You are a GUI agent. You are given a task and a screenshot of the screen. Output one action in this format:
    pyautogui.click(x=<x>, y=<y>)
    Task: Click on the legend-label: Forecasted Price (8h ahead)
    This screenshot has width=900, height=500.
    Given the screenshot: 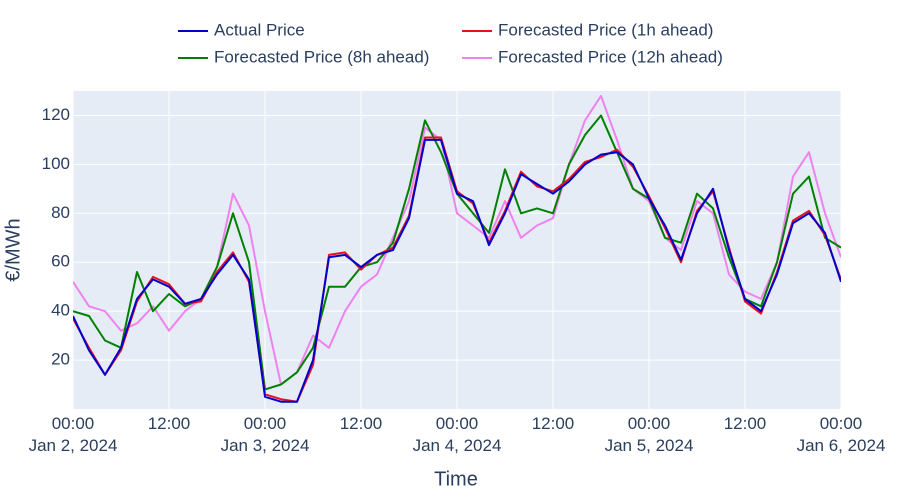 What is the action you would take?
    pyautogui.click(x=321, y=56)
    